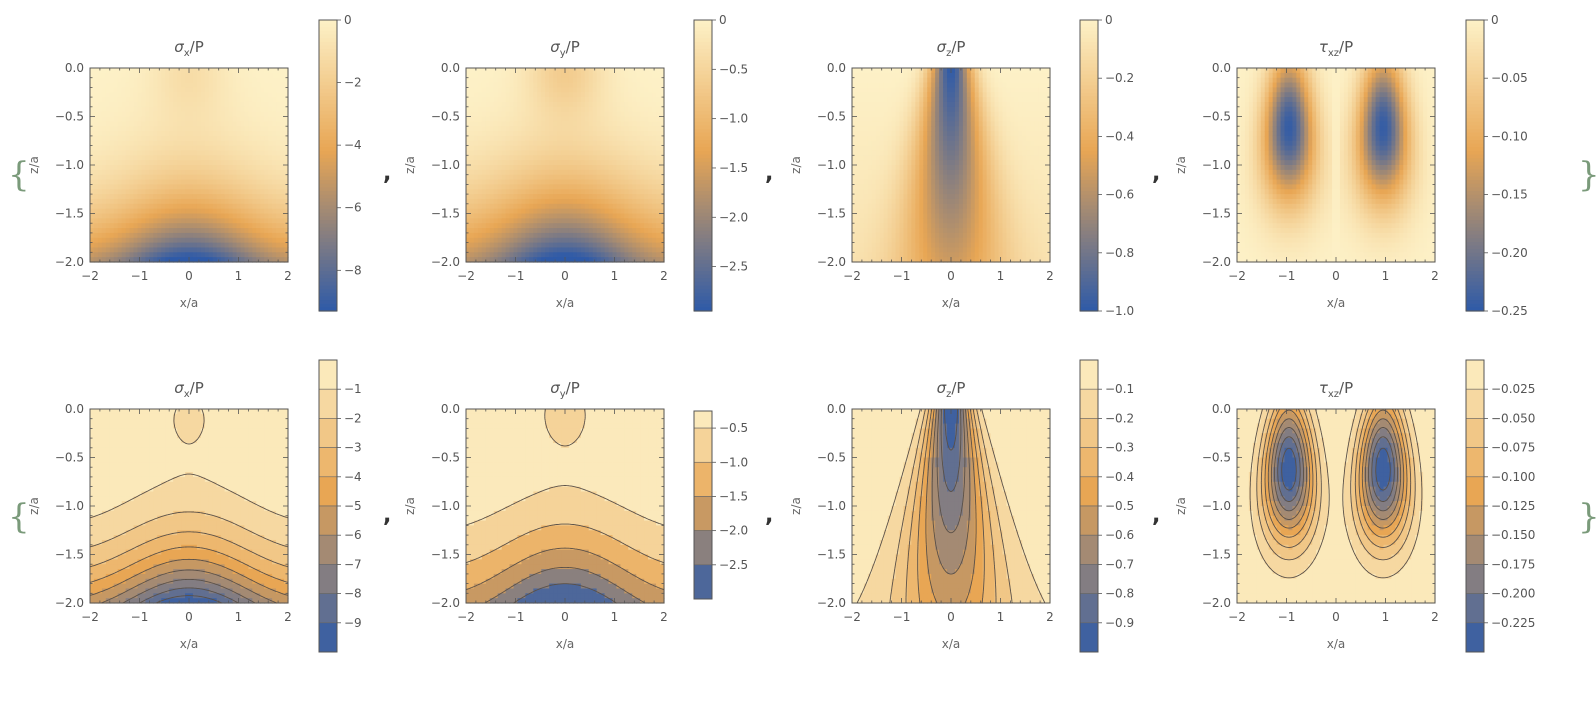 This screenshot has width=1596, height=702. What do you see at coordinates (733, 217) in the screenshot?
I see `colorbar-tick-label: −2.0` at bounding box center [733, 217].